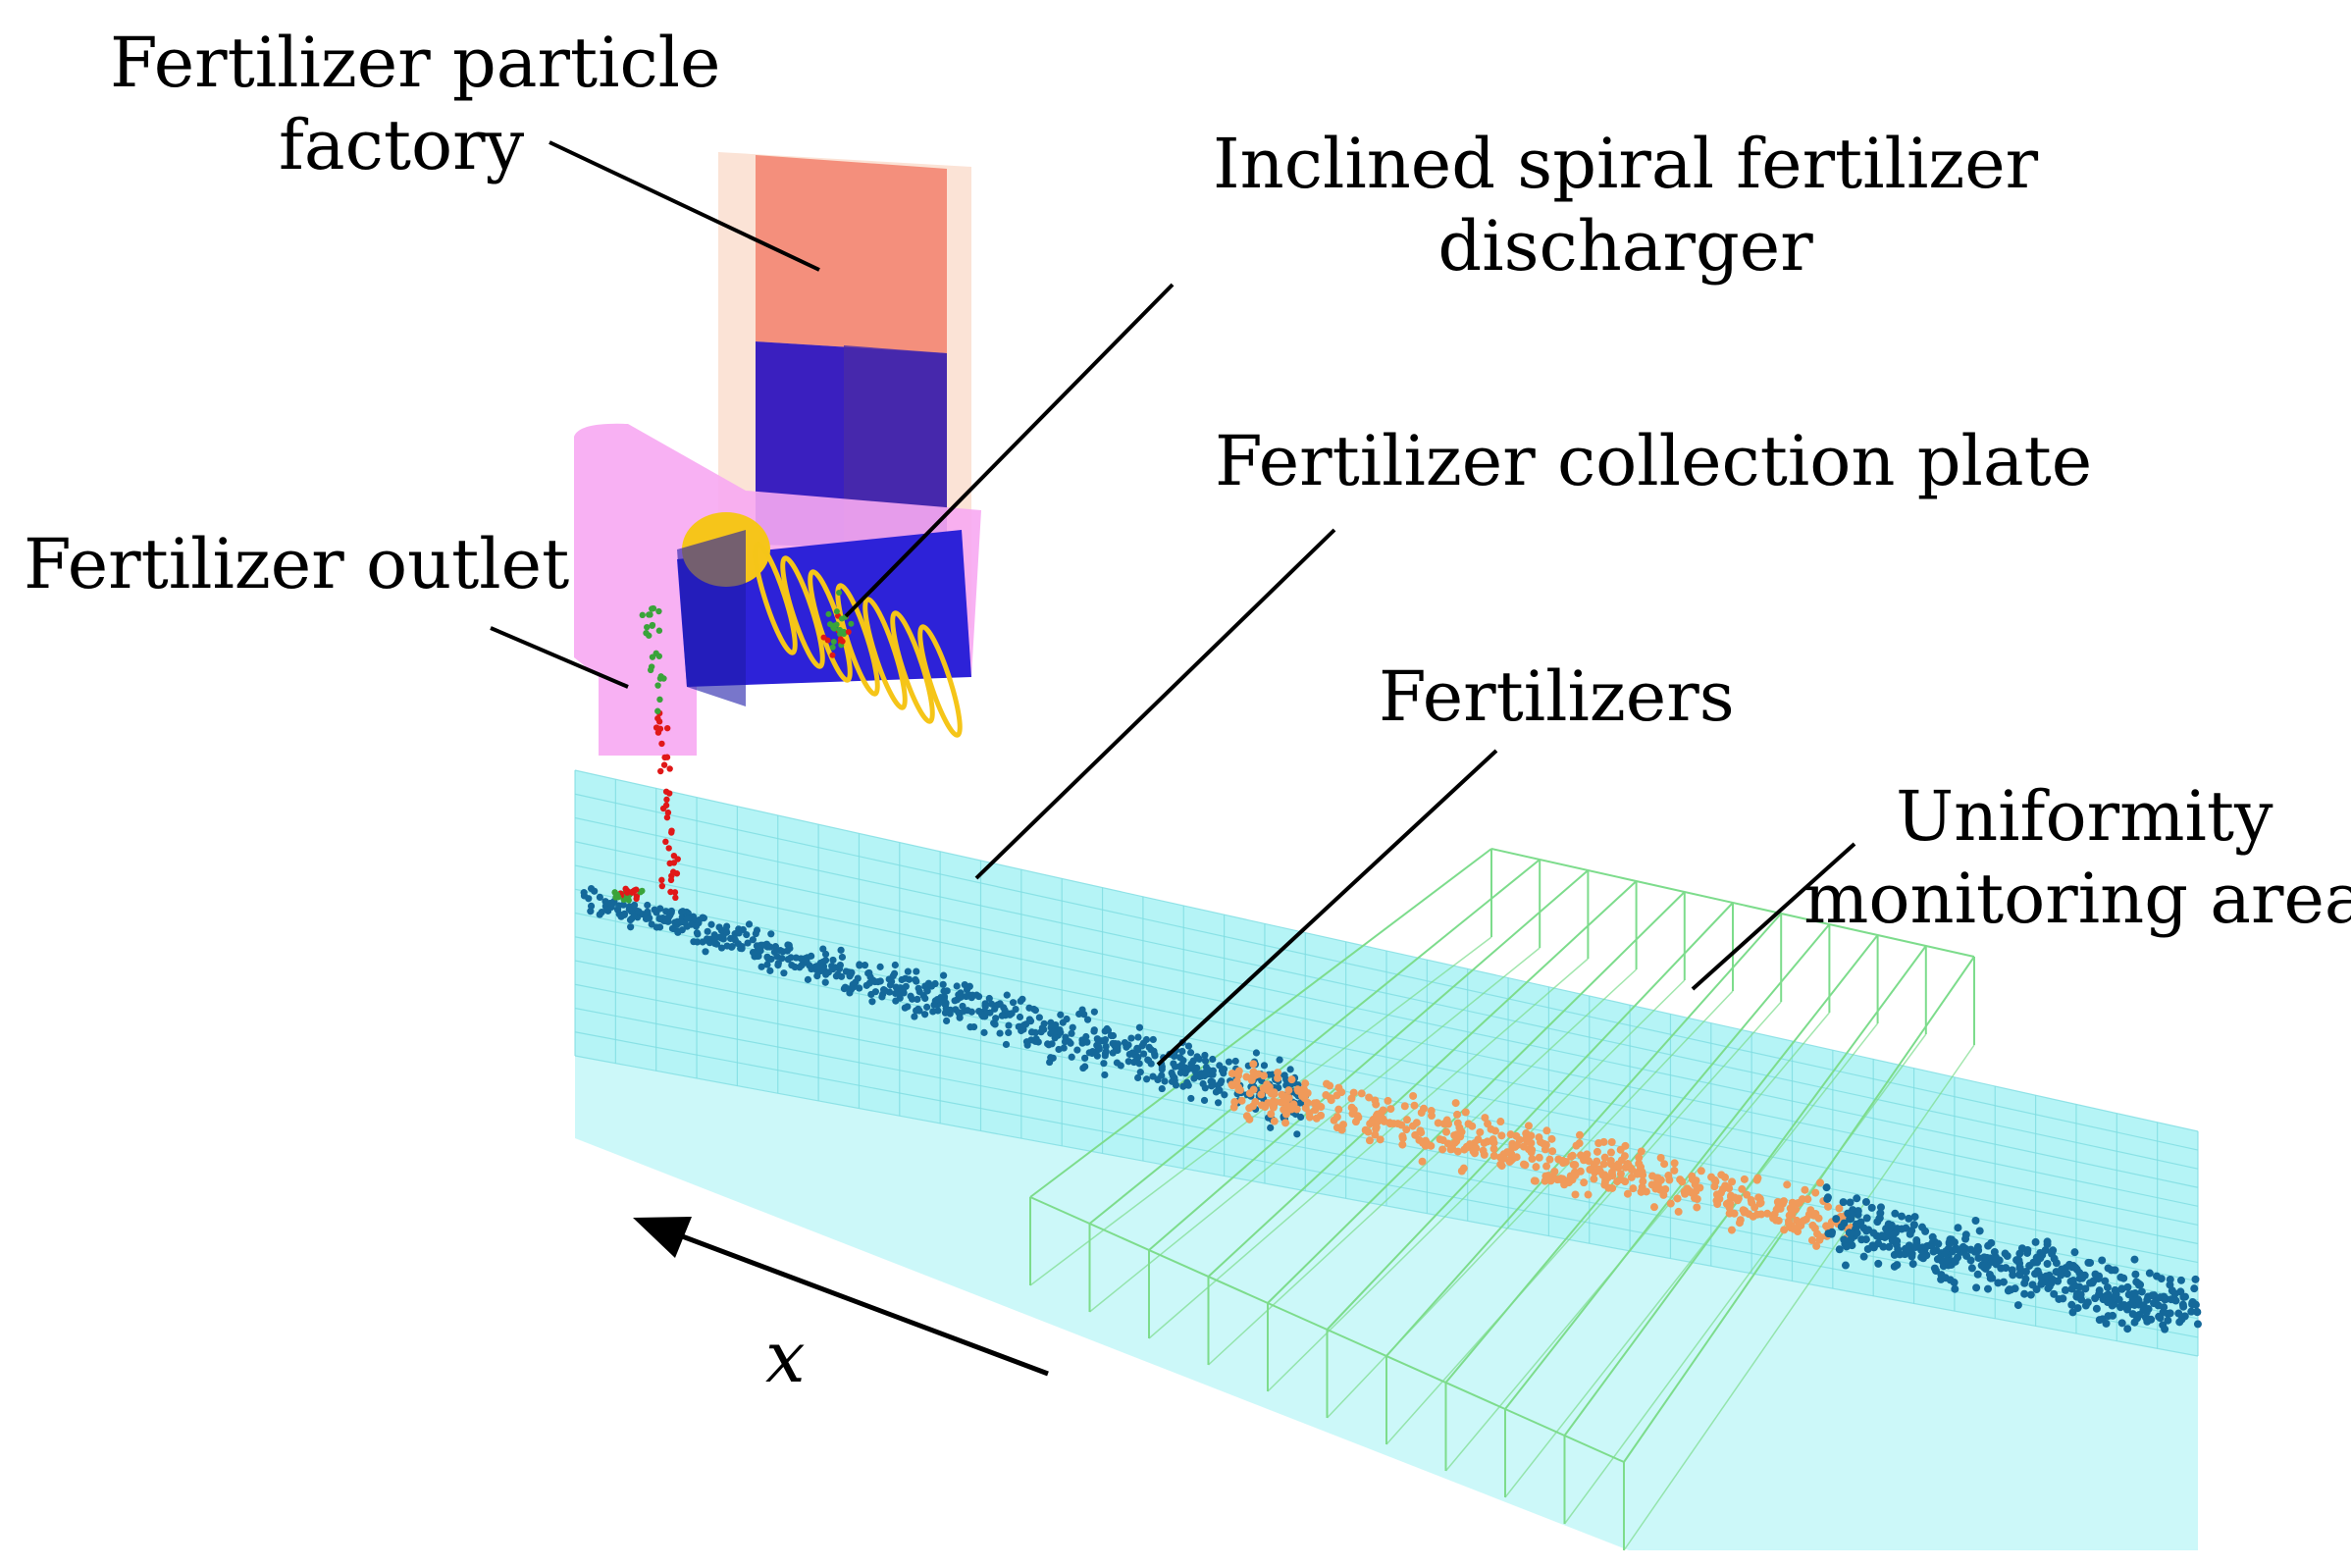  I want to click on grid-line, so click(1386, 1057).